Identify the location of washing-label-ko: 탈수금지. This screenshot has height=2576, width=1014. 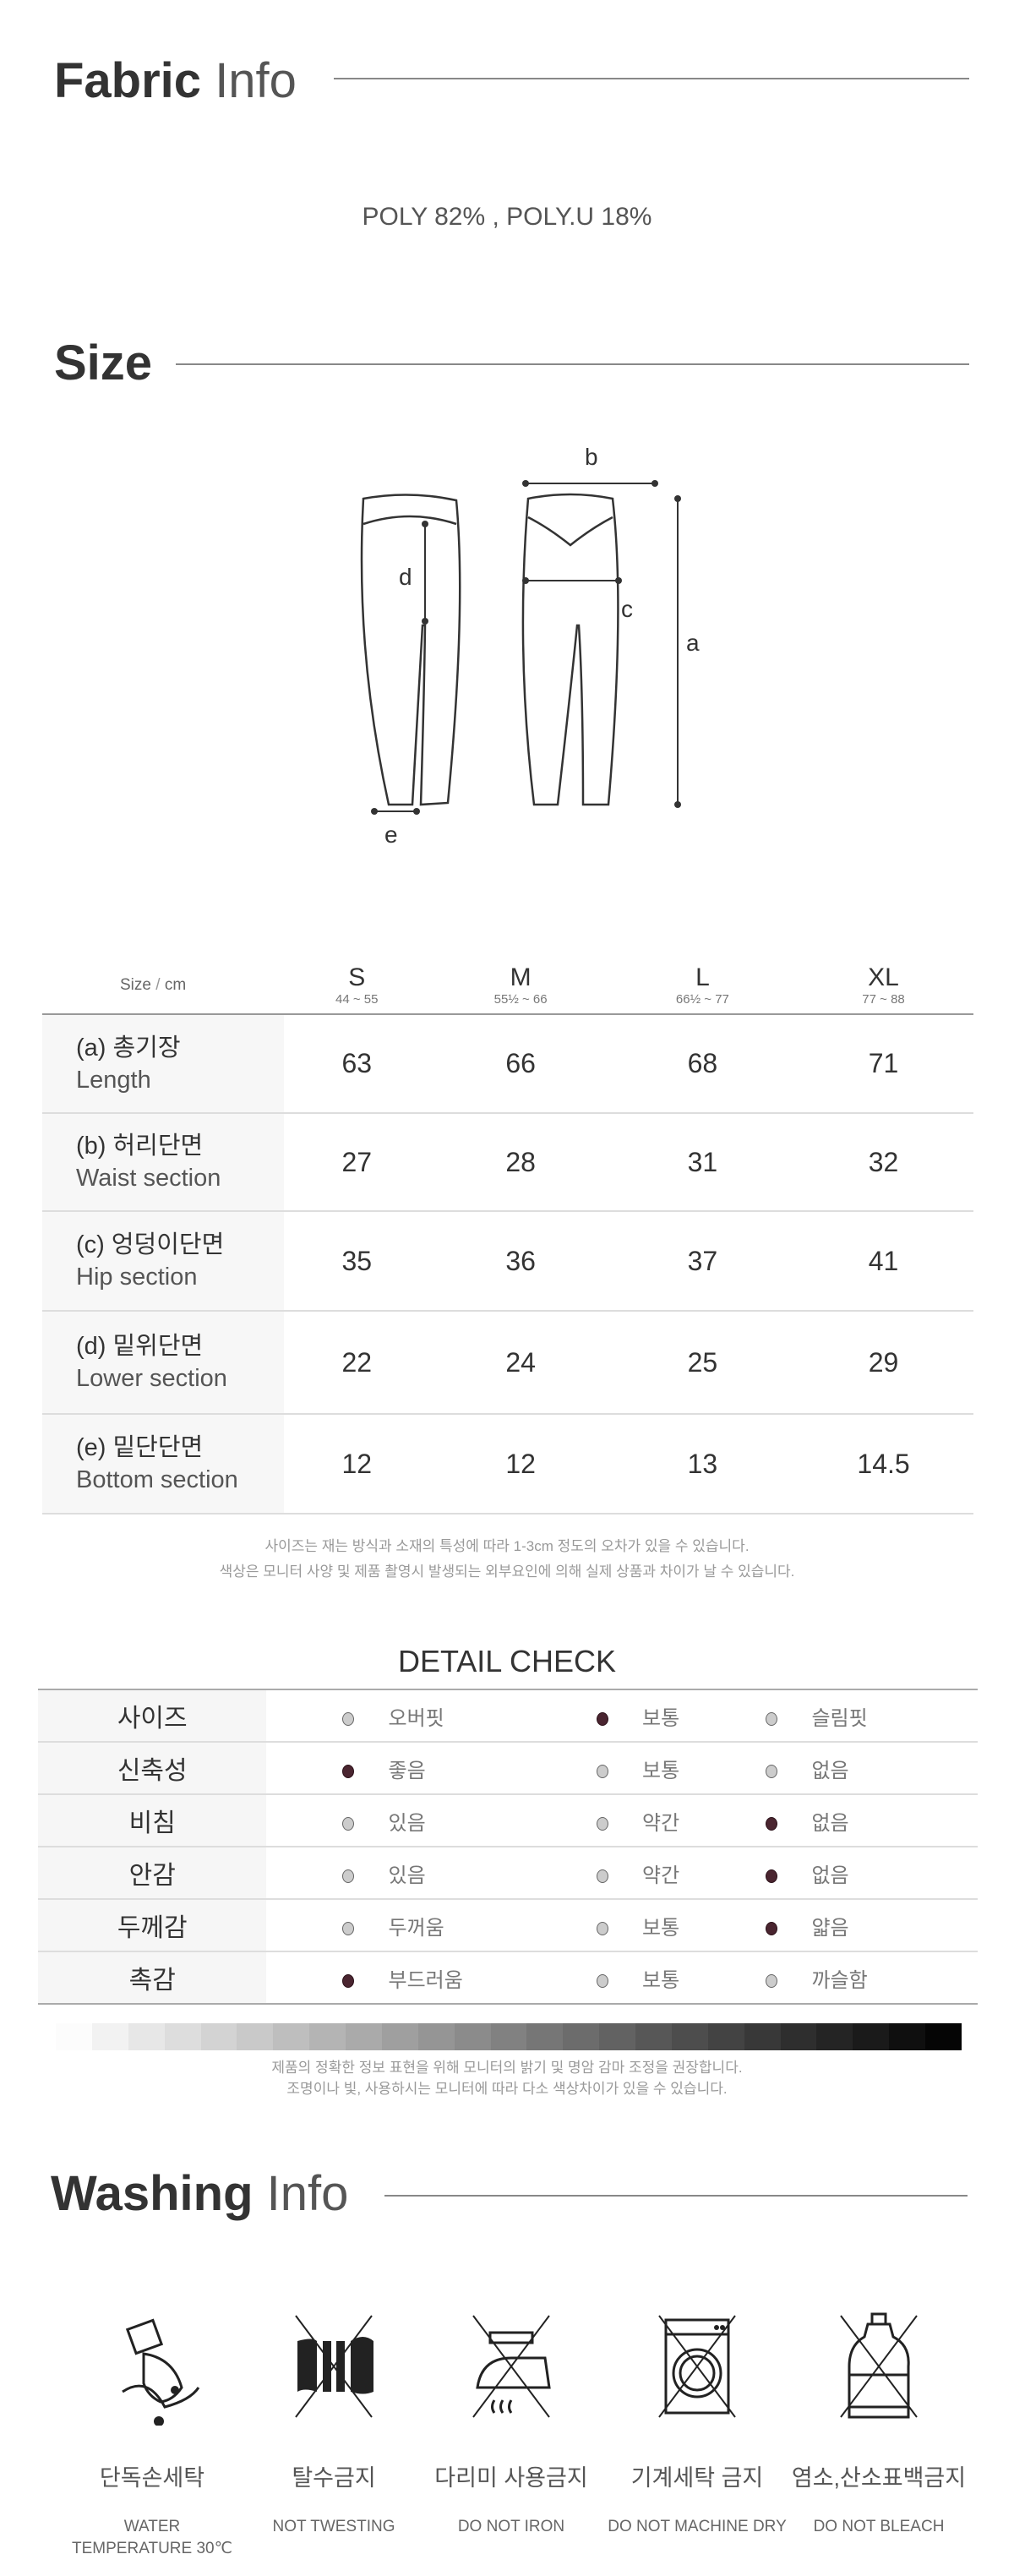
(334, 2478).